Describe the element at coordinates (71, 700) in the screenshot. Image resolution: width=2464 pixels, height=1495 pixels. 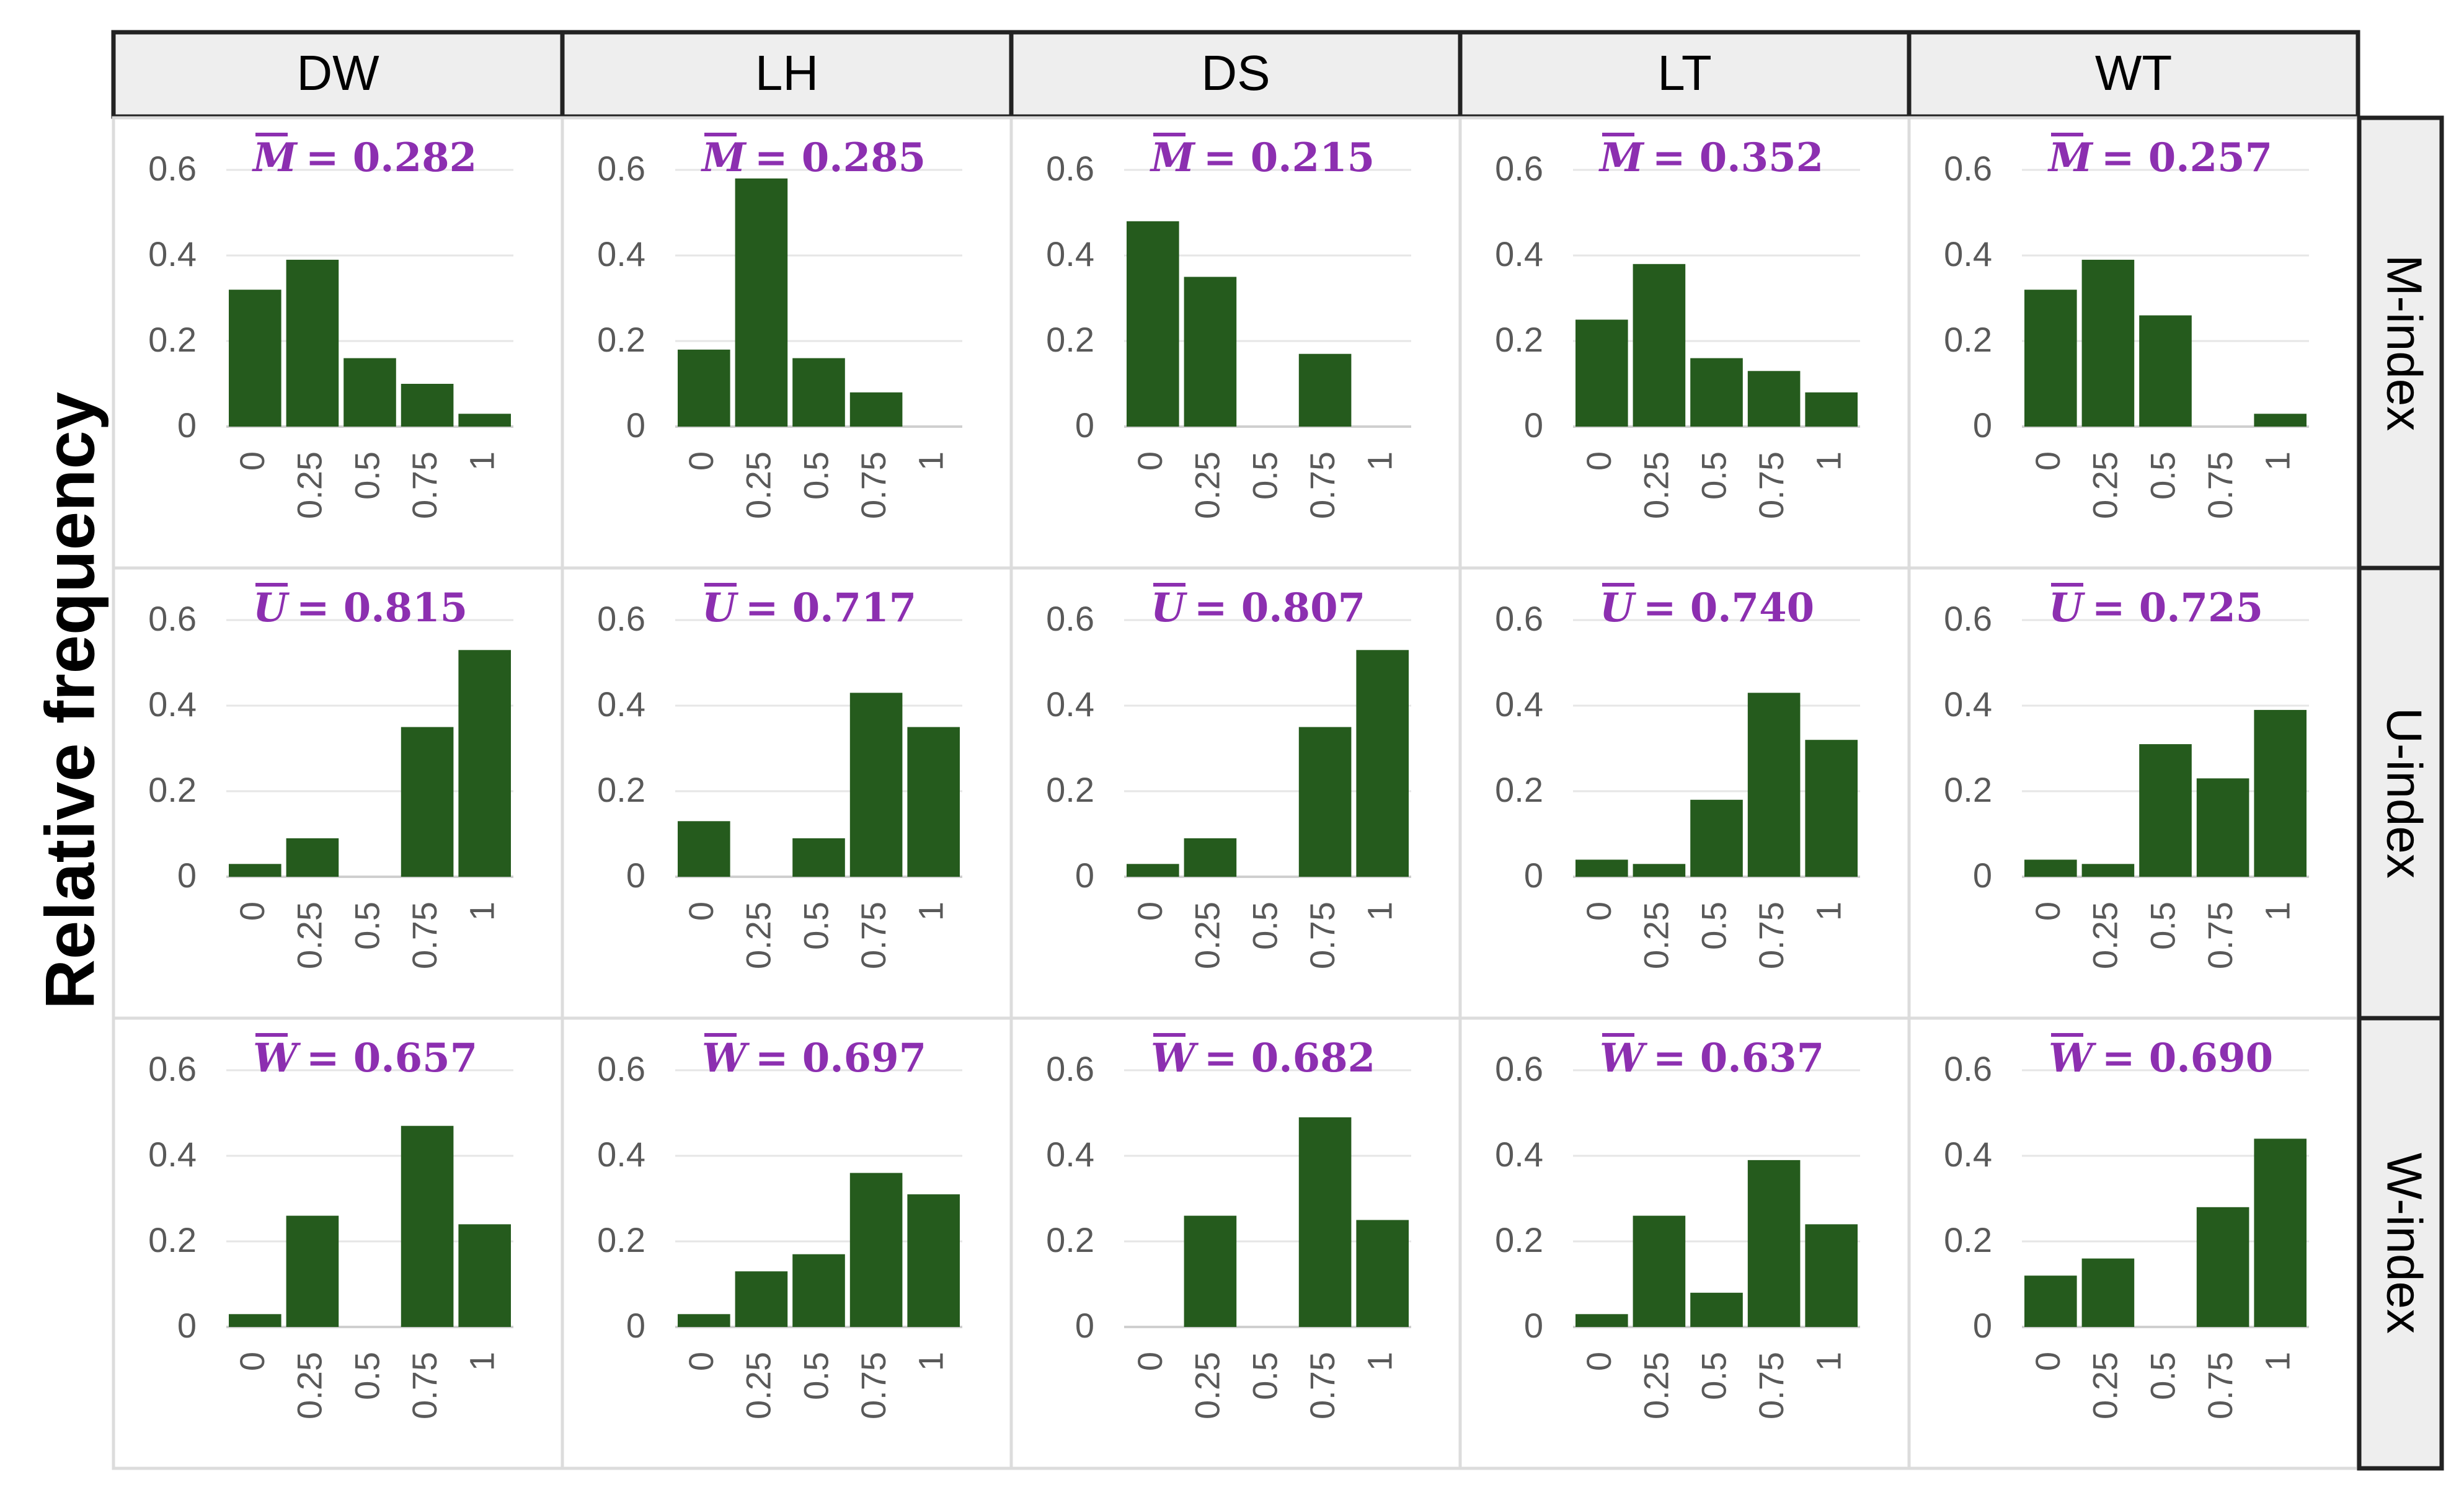
I see `y-axis-label: Relative frequency` at that location.